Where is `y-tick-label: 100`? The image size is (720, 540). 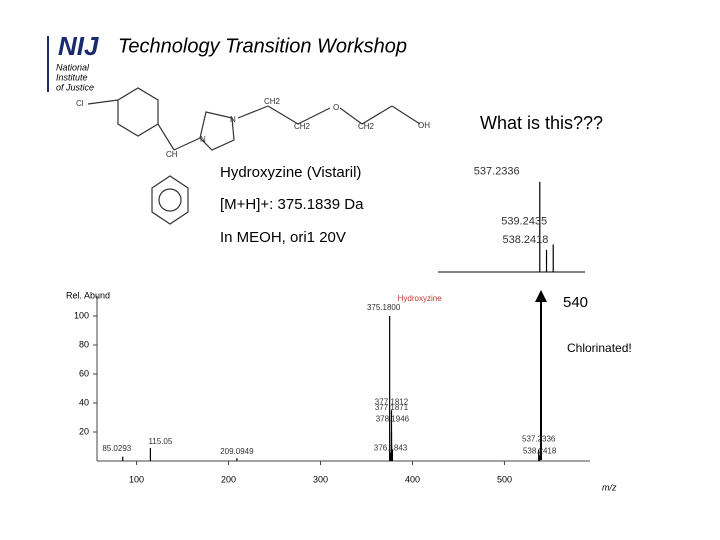
y-tick-label: 100 is located at coordinates (81, 315).